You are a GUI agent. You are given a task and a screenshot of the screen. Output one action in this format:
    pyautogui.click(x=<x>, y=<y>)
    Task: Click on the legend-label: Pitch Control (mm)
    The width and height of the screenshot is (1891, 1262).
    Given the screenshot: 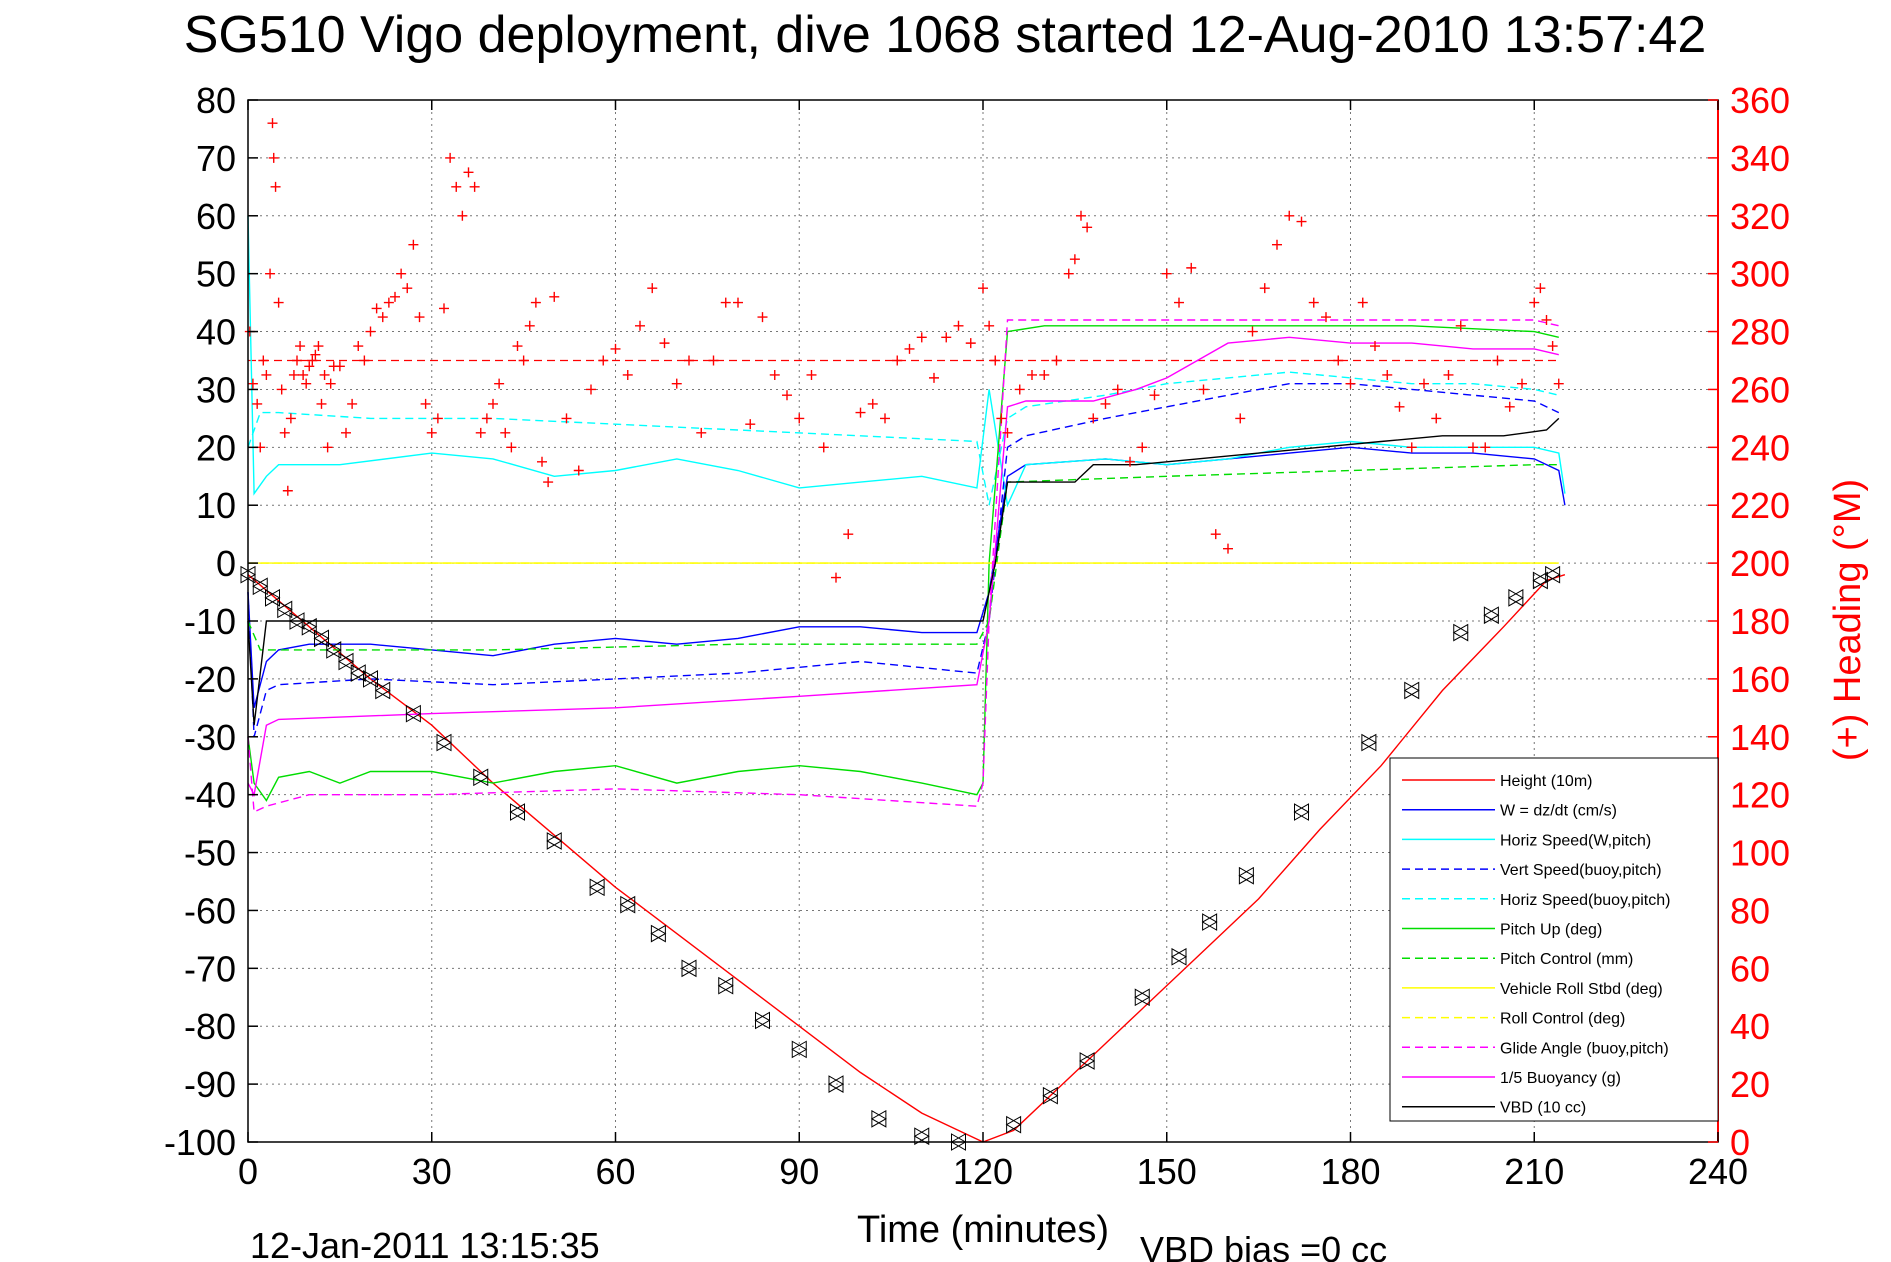 What is the action you would take?
    pyautogui.click(x=1566, y=959)
    